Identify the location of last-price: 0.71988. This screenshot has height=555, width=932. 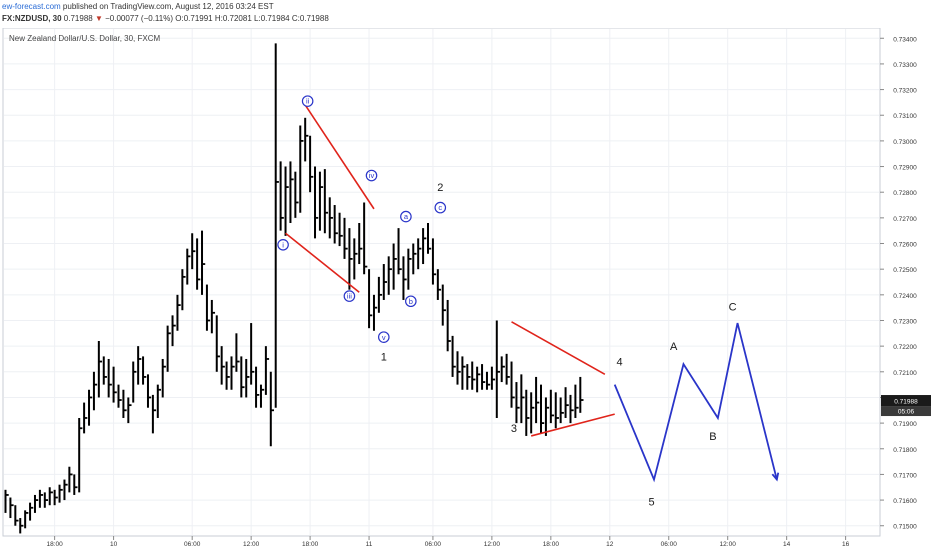
(78, 18).